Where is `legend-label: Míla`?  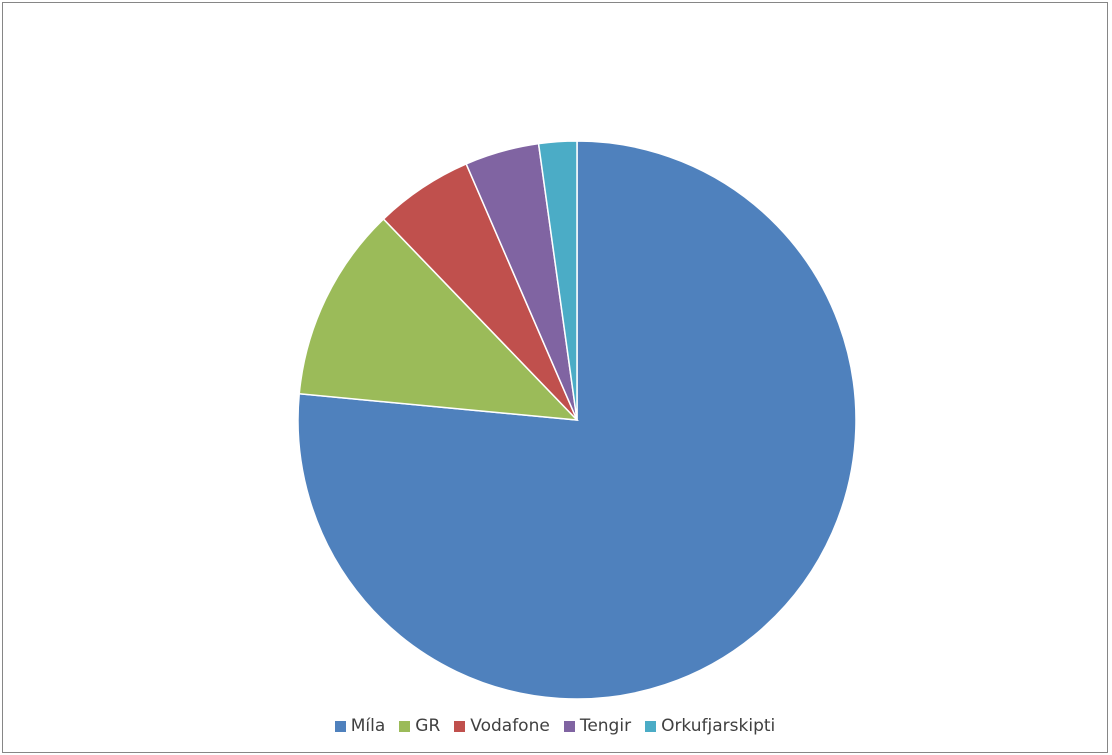
legend-label: Míla is located at coordinates (368, 726).